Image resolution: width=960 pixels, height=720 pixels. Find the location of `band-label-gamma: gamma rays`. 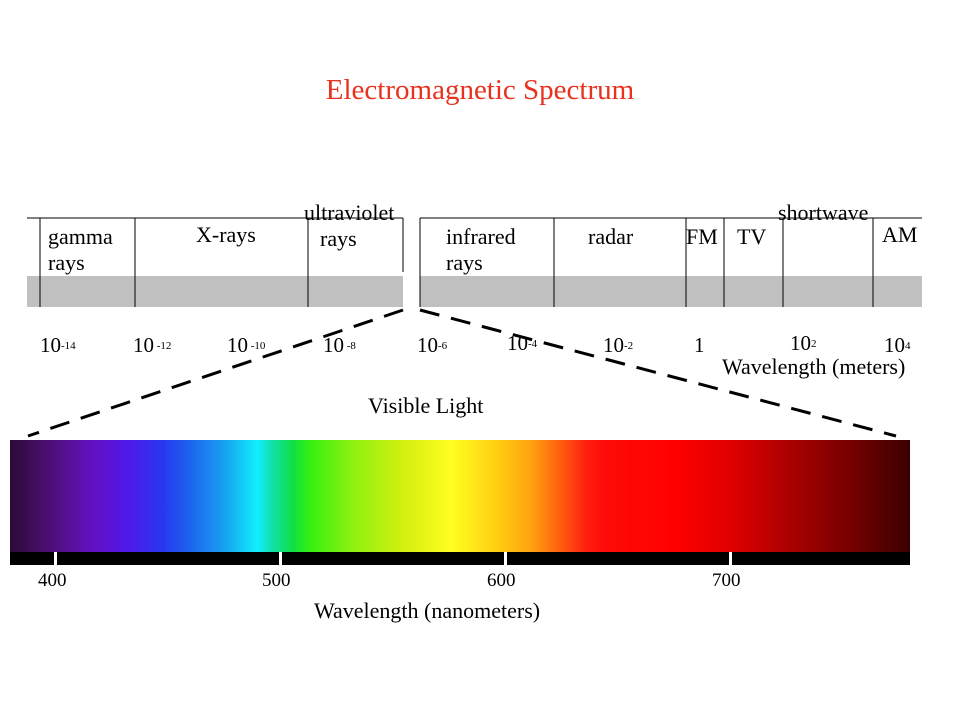

band-label-gamma: gamma rays is located at coordinates (80, 249).